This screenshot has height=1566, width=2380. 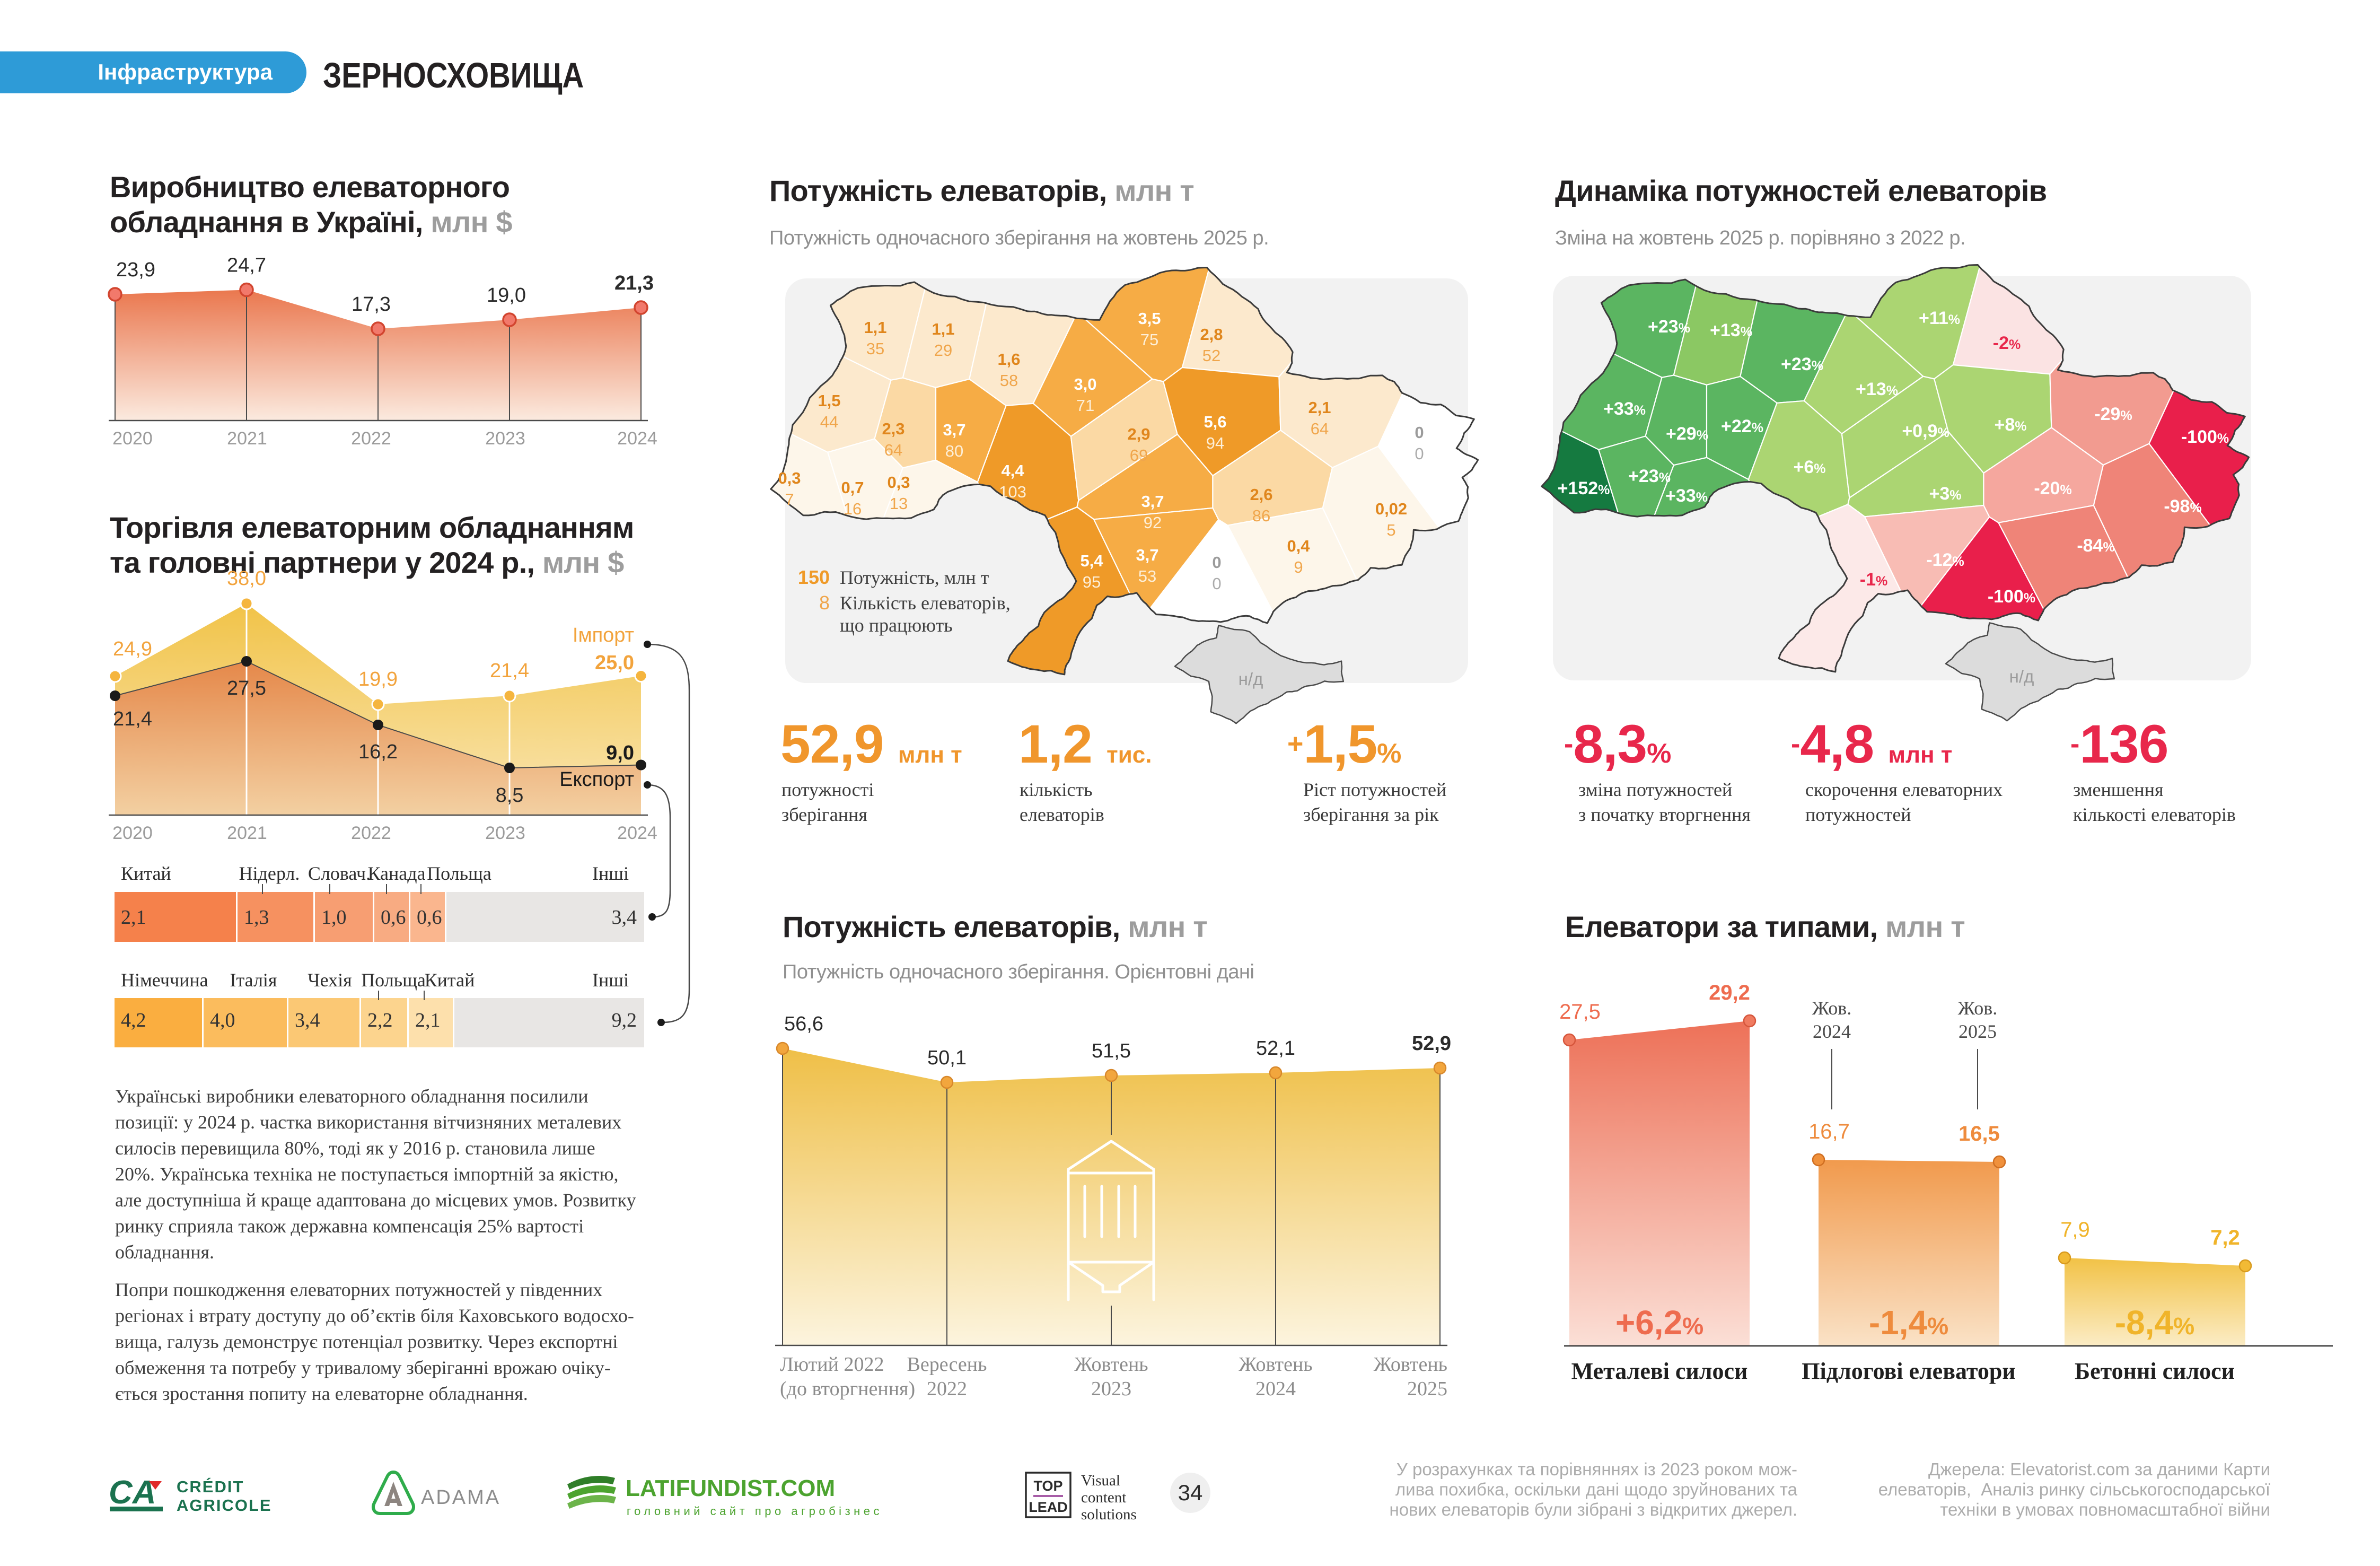 I want to click on svg-text: +6,2%, so click(x=1659, y=1322).